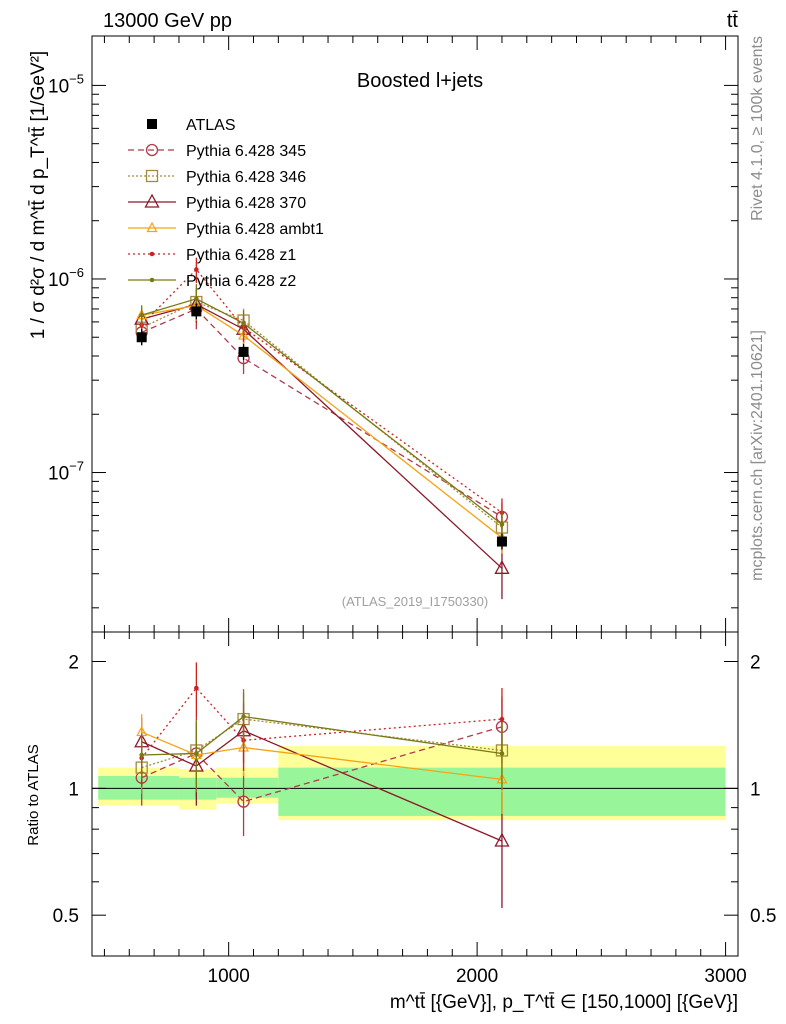 This screenshot has height=1024, width=786. Describe the element at coordinates (755, 663) in the screenshot. I see `y-tick-label-bot-r-2: 2` at that location.